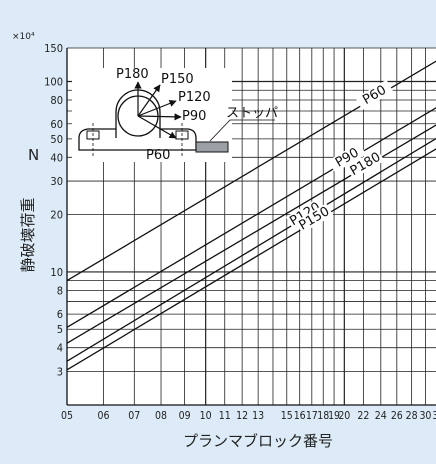  Describe the element at coordinates (56, 139) in the screenshot. I see `y-tick-label: 50` at that location.